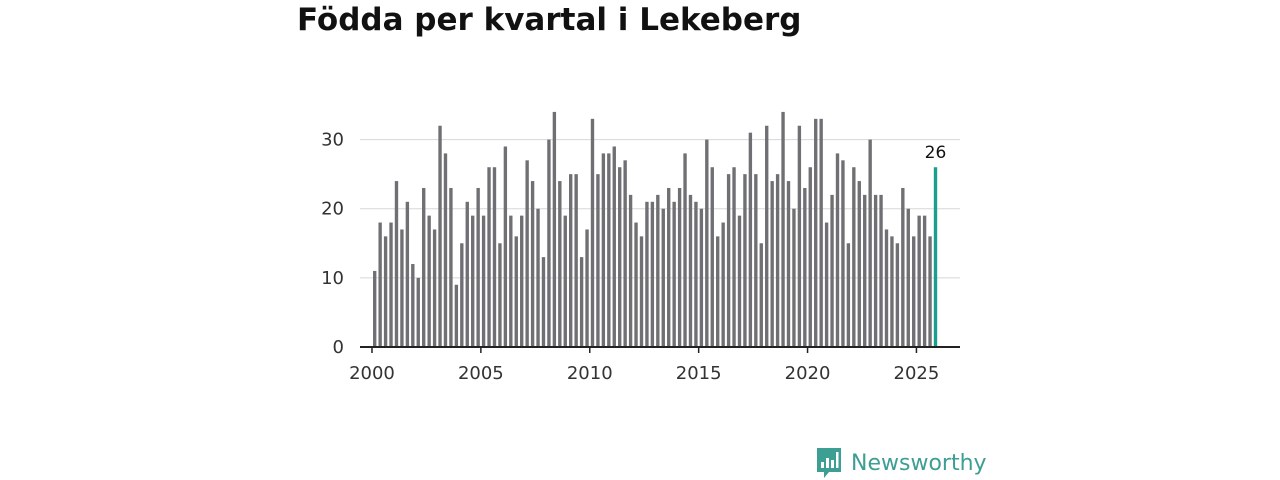 This screenshot has width=1280, height=480. I want to click on x-tick-label: 2025, so click(917, 373).